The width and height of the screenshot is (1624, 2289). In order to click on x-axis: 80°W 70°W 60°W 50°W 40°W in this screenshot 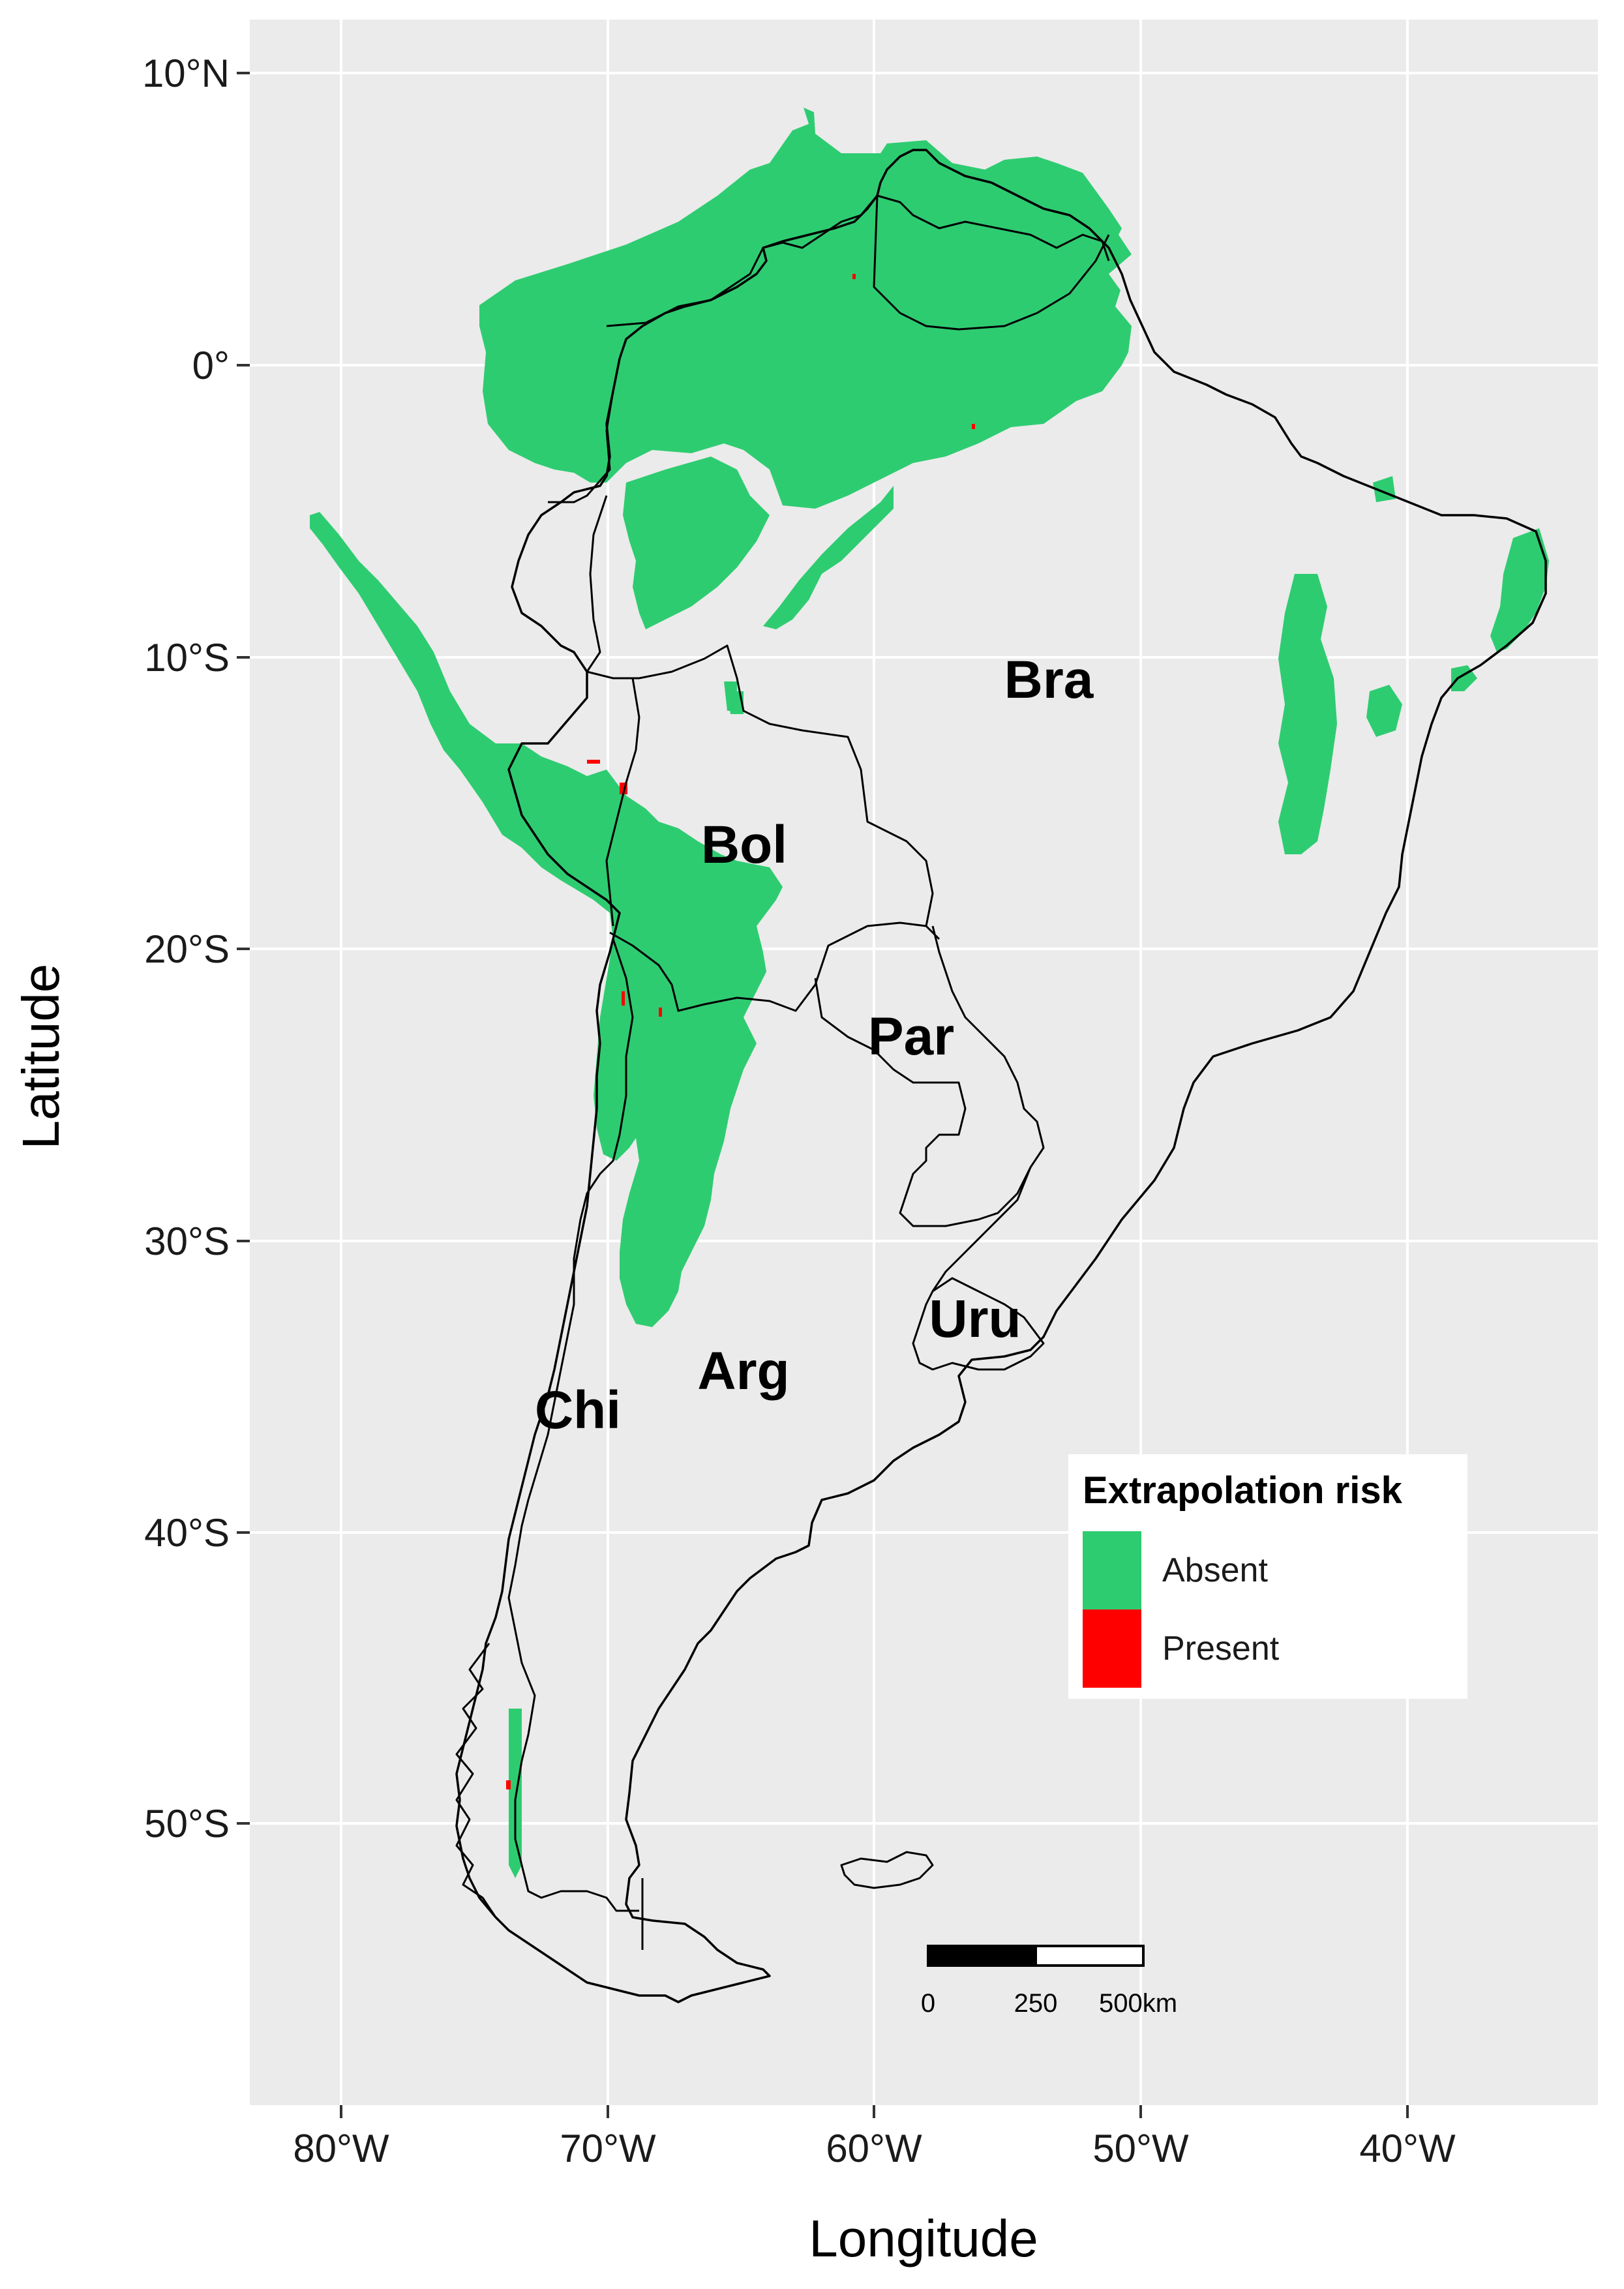, I will do `click(874, 2137)`.